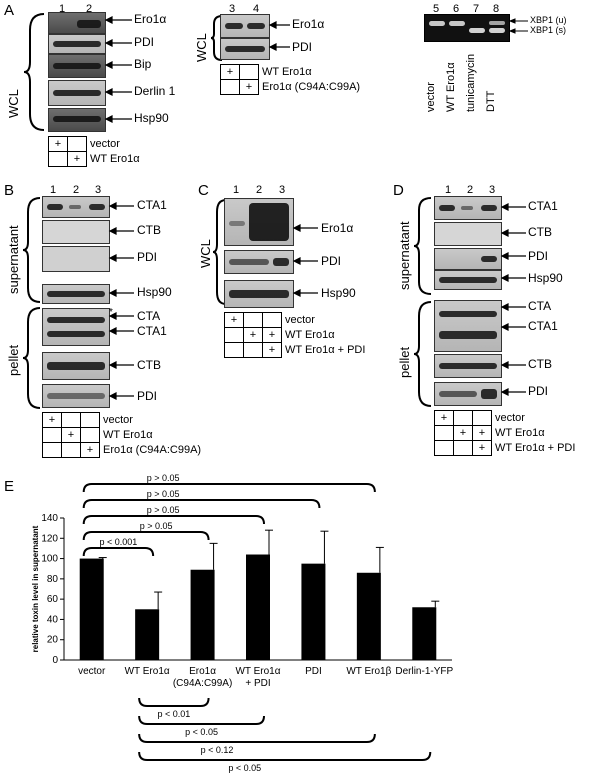 The width and height of the screenshot is (592, 779). I want to click on band-label: XBP1 (s), so click(548, 30).